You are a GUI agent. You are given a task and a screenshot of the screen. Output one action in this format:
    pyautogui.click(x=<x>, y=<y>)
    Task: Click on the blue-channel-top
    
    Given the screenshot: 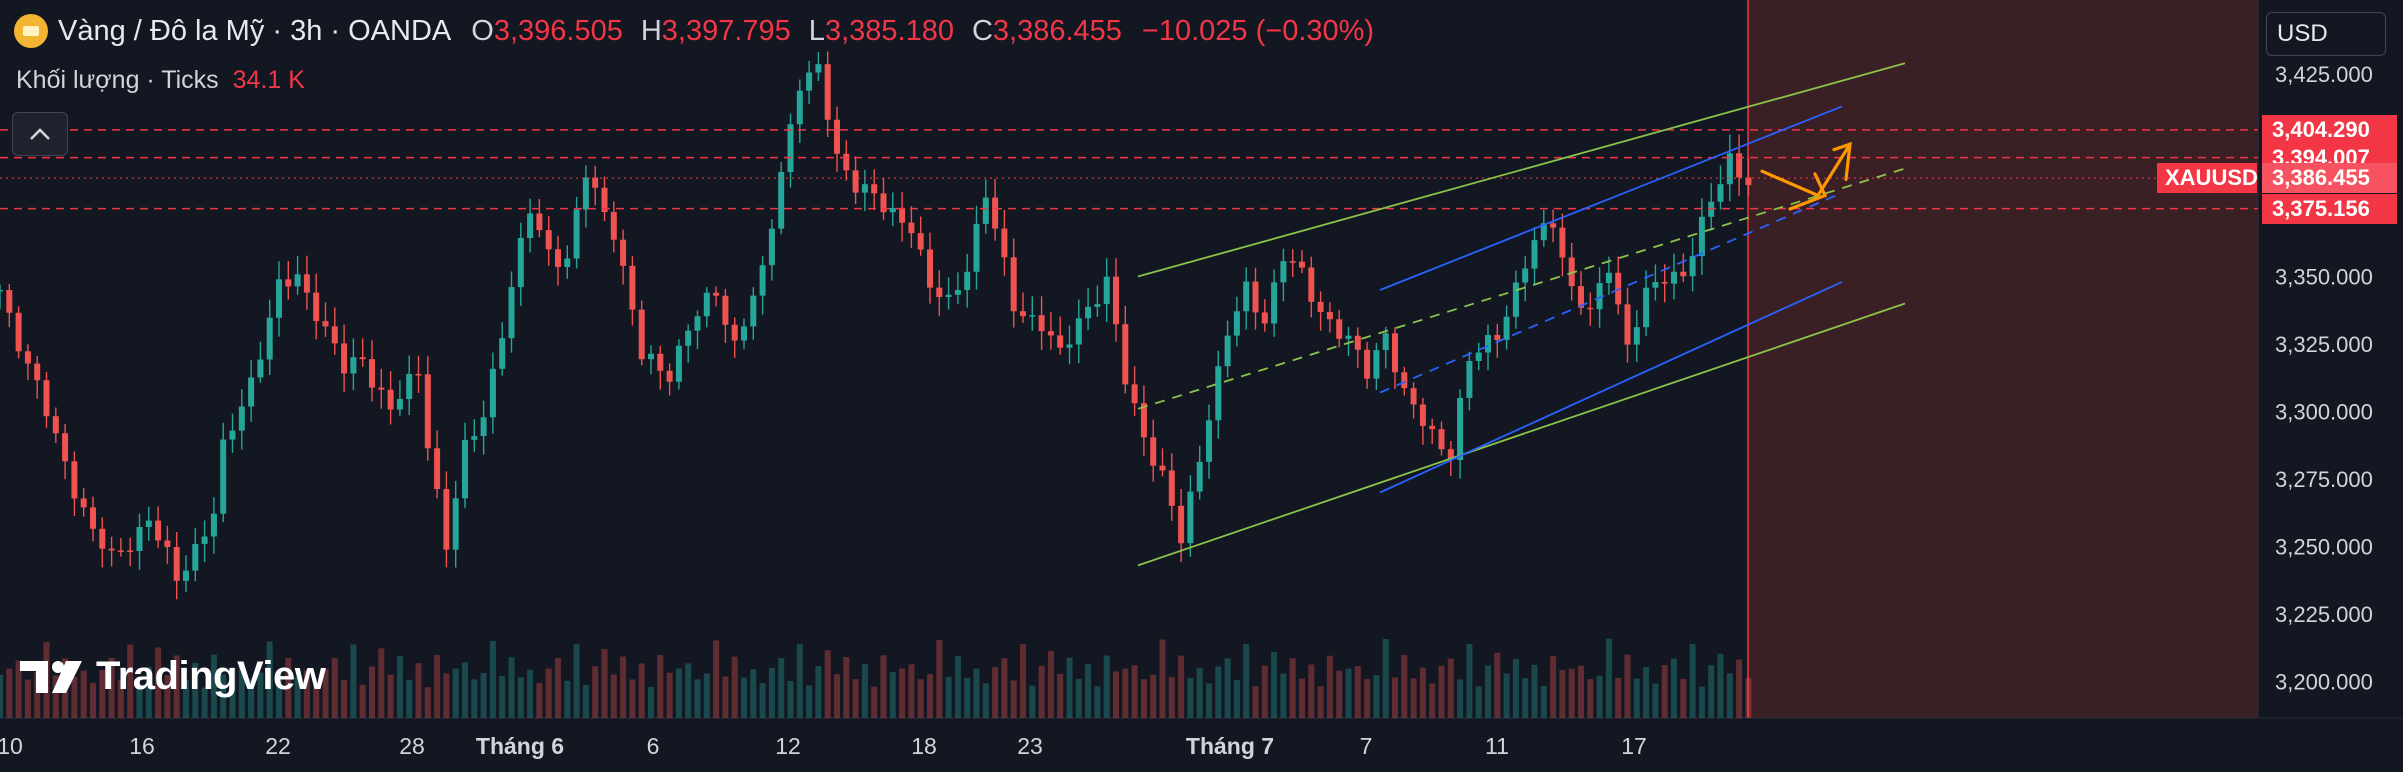 What is the action you would take?
    pyautogui.click(x=1611, y=198)
    